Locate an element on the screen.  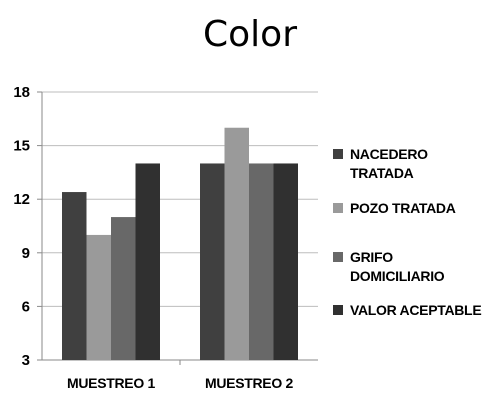
legend-label-line: NACEDERO is located at coordinates (389, 154).